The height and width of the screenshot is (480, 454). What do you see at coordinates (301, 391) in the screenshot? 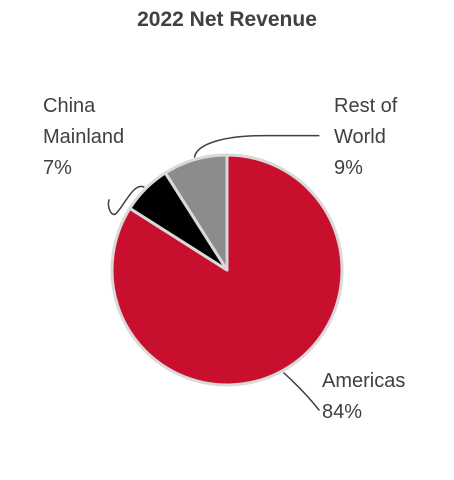
I see `leader-americas` at bounding box center [301, 391].